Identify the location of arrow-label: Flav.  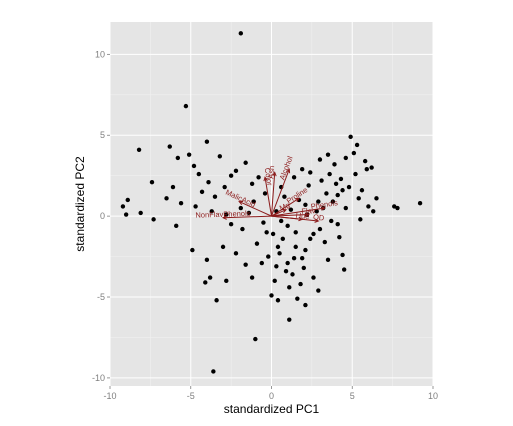
(308, 211).